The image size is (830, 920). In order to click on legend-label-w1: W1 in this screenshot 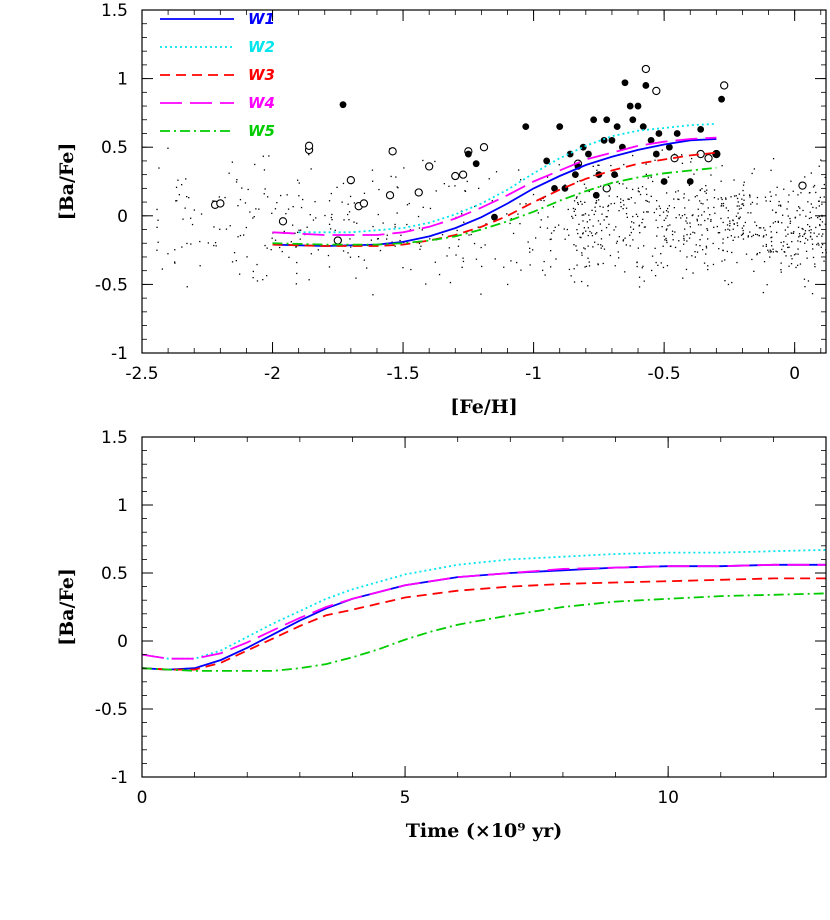, I will do `click(261, 19)`.